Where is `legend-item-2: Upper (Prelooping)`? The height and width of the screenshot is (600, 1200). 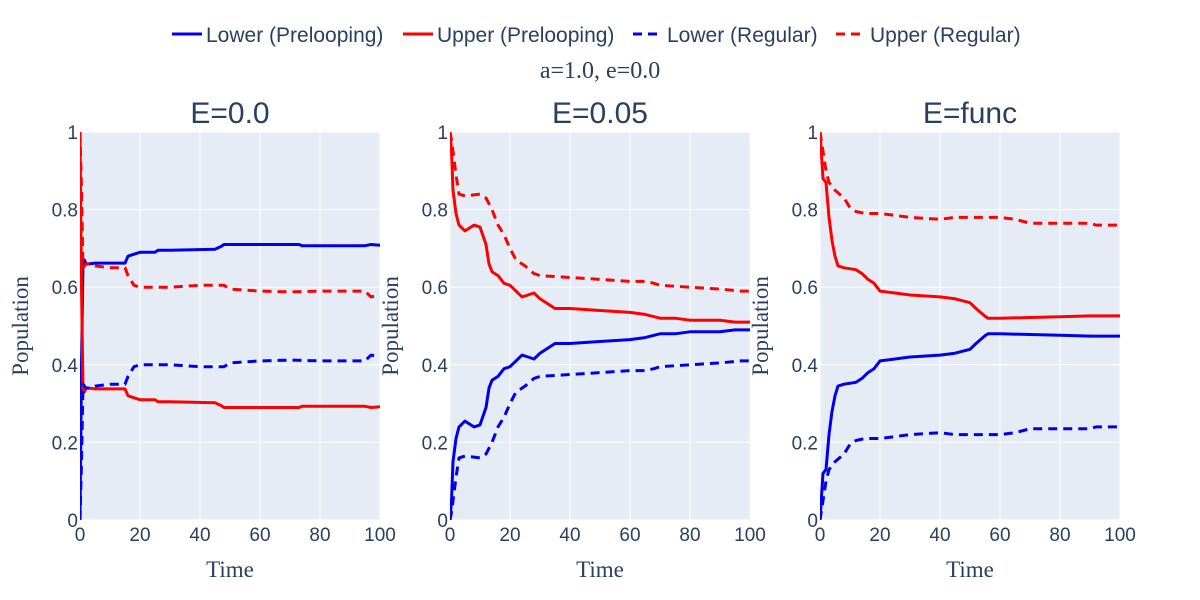
legend-item-2: Upper (Prelooping) is located at coordinates (508, 35).